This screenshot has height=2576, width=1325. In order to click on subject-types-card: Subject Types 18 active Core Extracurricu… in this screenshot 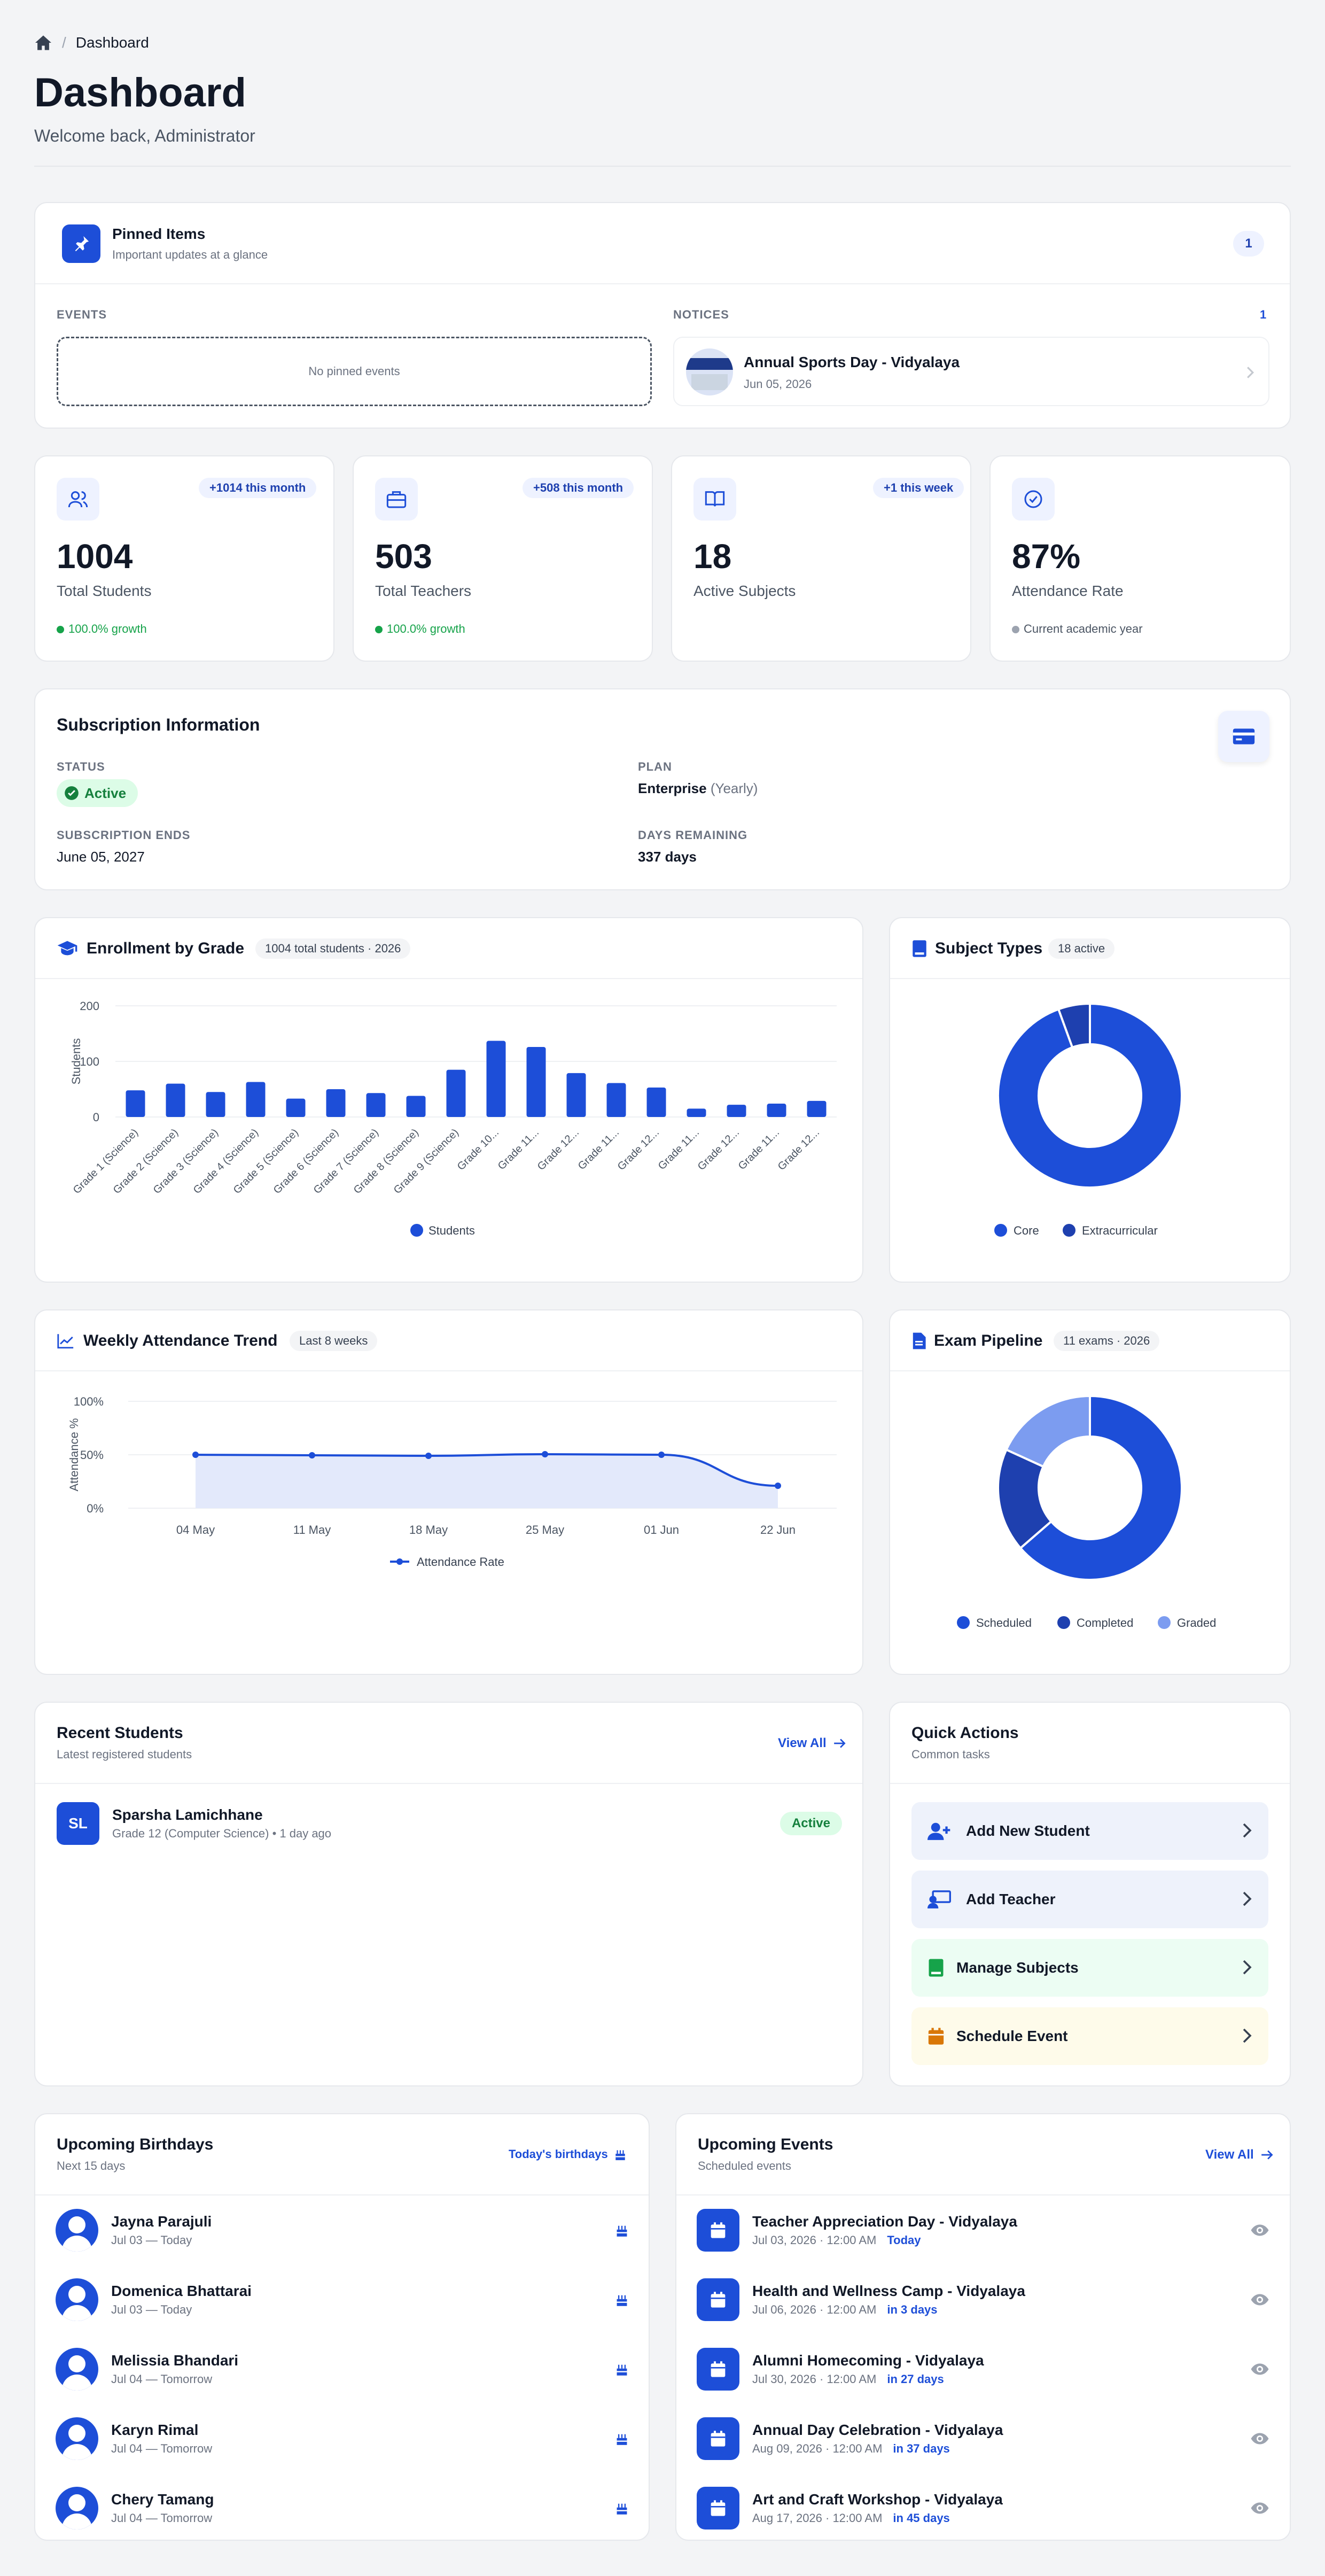, I will do `click(1090, 1100)`.